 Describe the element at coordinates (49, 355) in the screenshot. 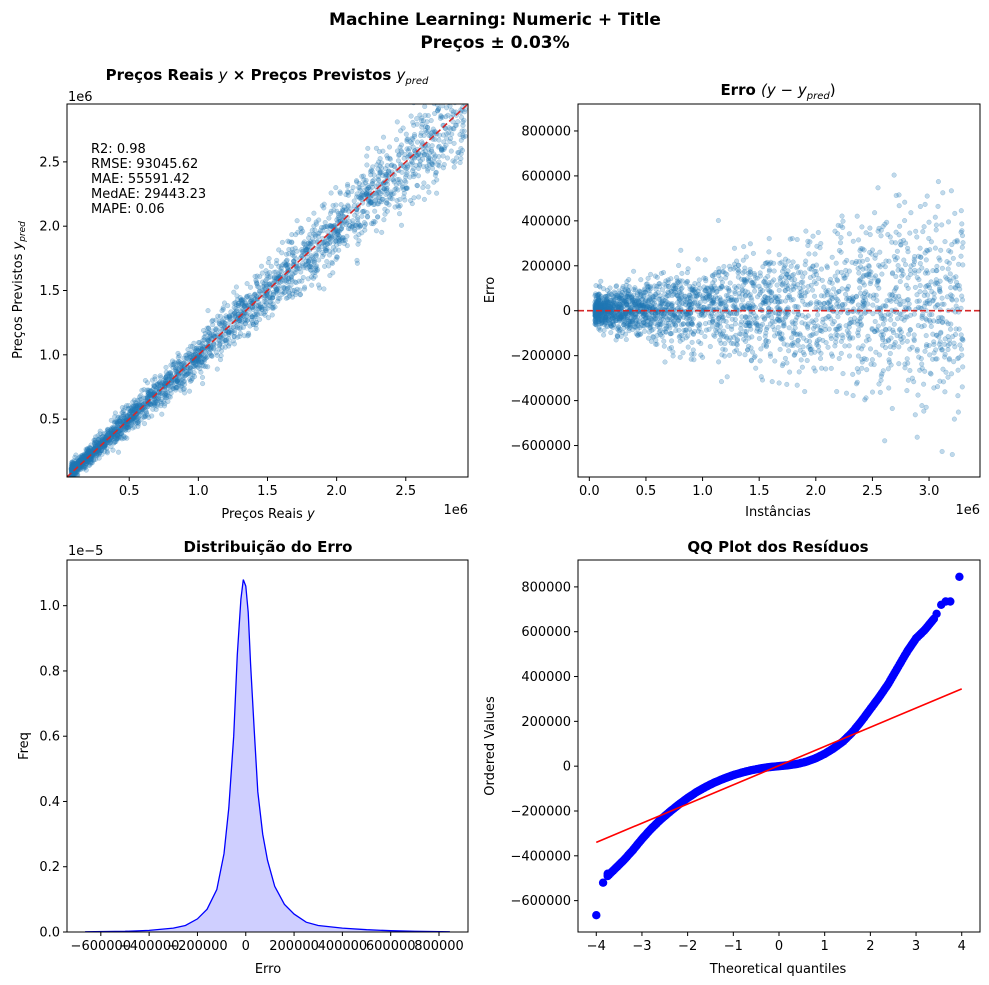

I see `real-vs-pred-ytick-label: 1.0` at that location.